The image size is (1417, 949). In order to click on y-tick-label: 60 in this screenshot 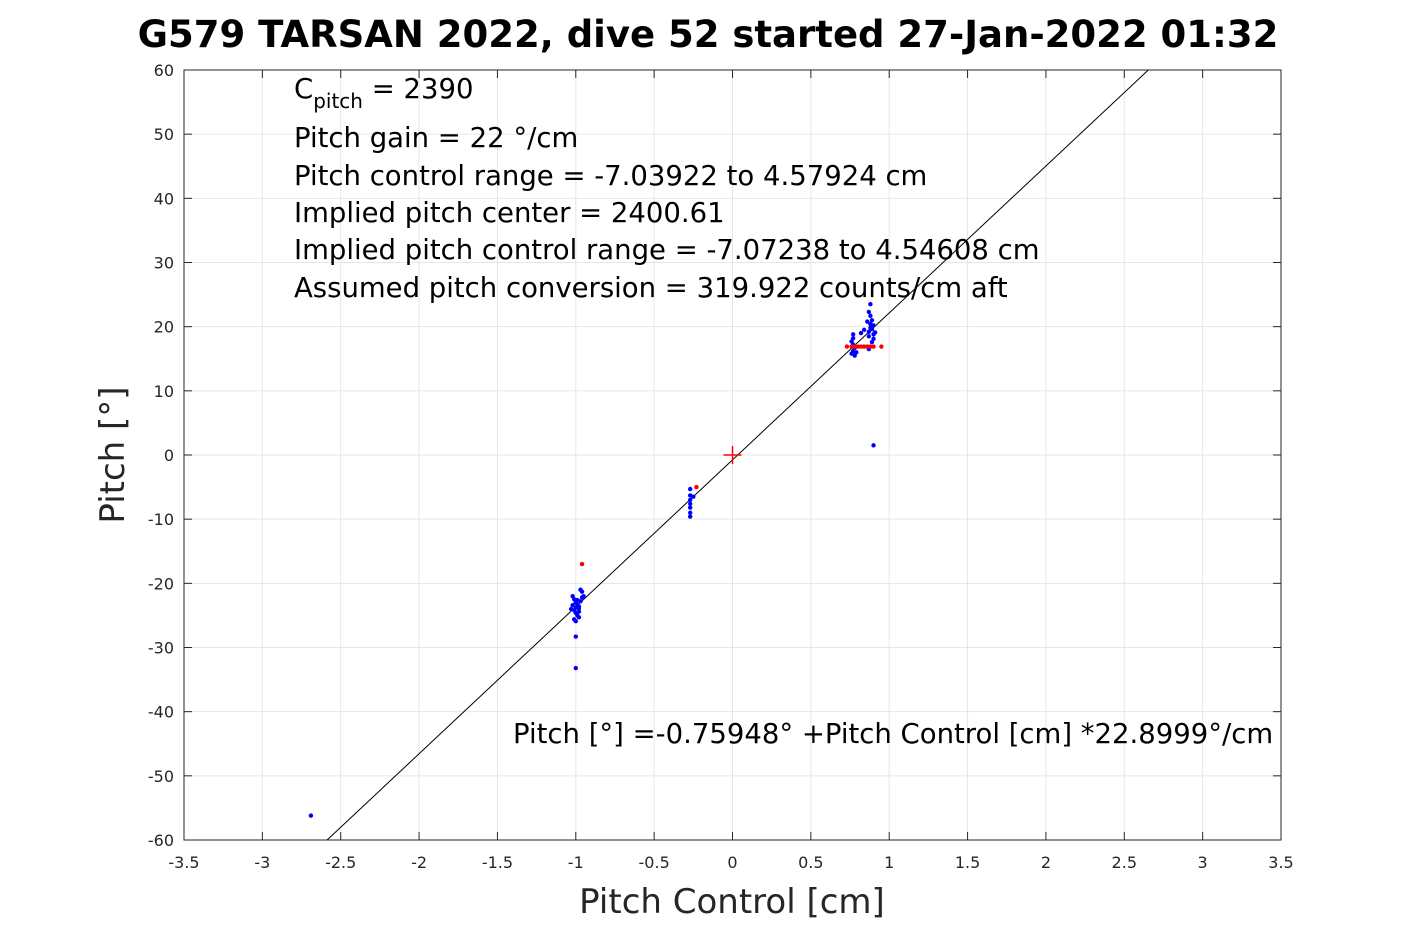, I will do `click(164, 70)`.